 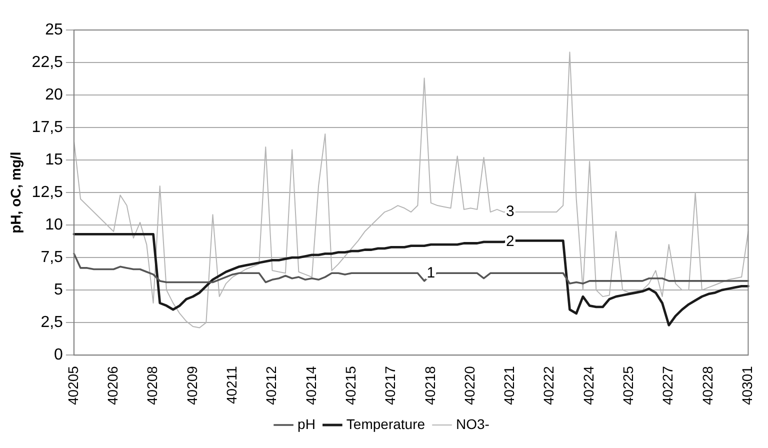 I want to click on x-tick-label: 40215, so click(x=350, y=386).